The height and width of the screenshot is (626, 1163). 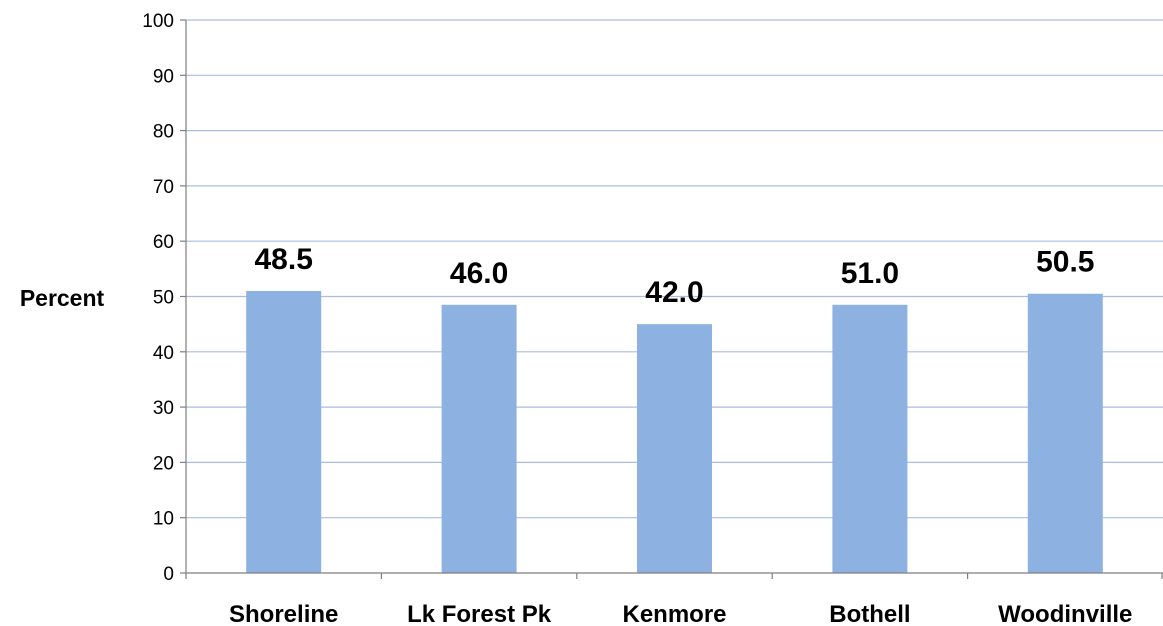 What do you see at coordinates (163, 298) in the screenshot?
I see `y-tick-label: 50` at bounding box center [163, 298].